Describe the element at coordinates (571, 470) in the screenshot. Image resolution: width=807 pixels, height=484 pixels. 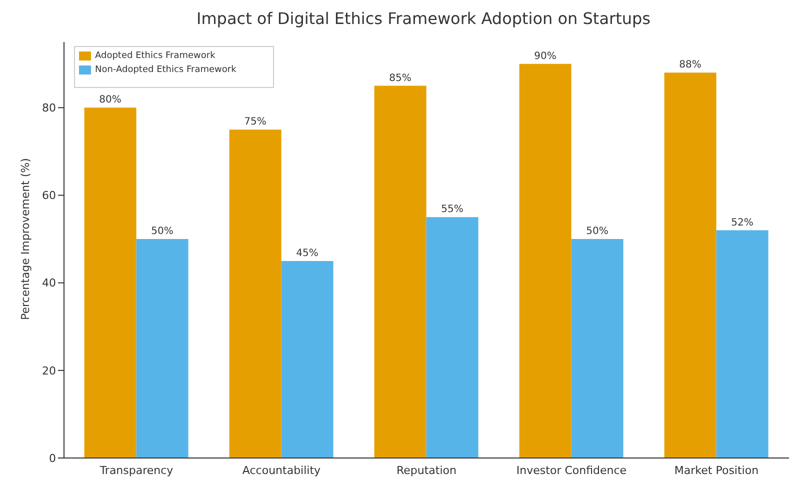
I see `x-tick-label: Investor Confidence` at that location.